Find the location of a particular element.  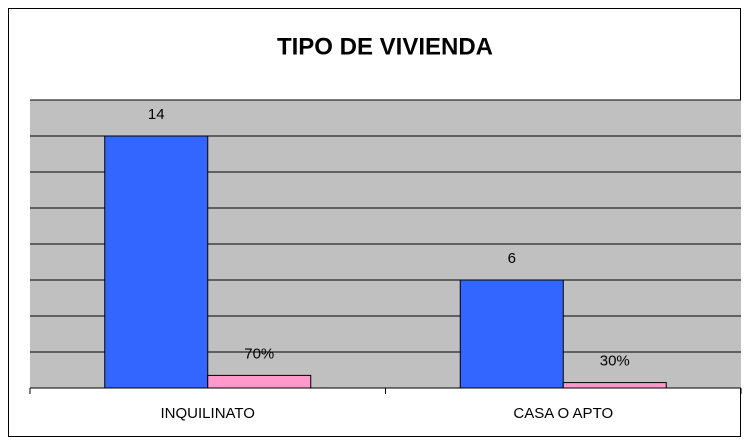

x-tick-label: CASA O APTO is located at coordinates (563, 413).